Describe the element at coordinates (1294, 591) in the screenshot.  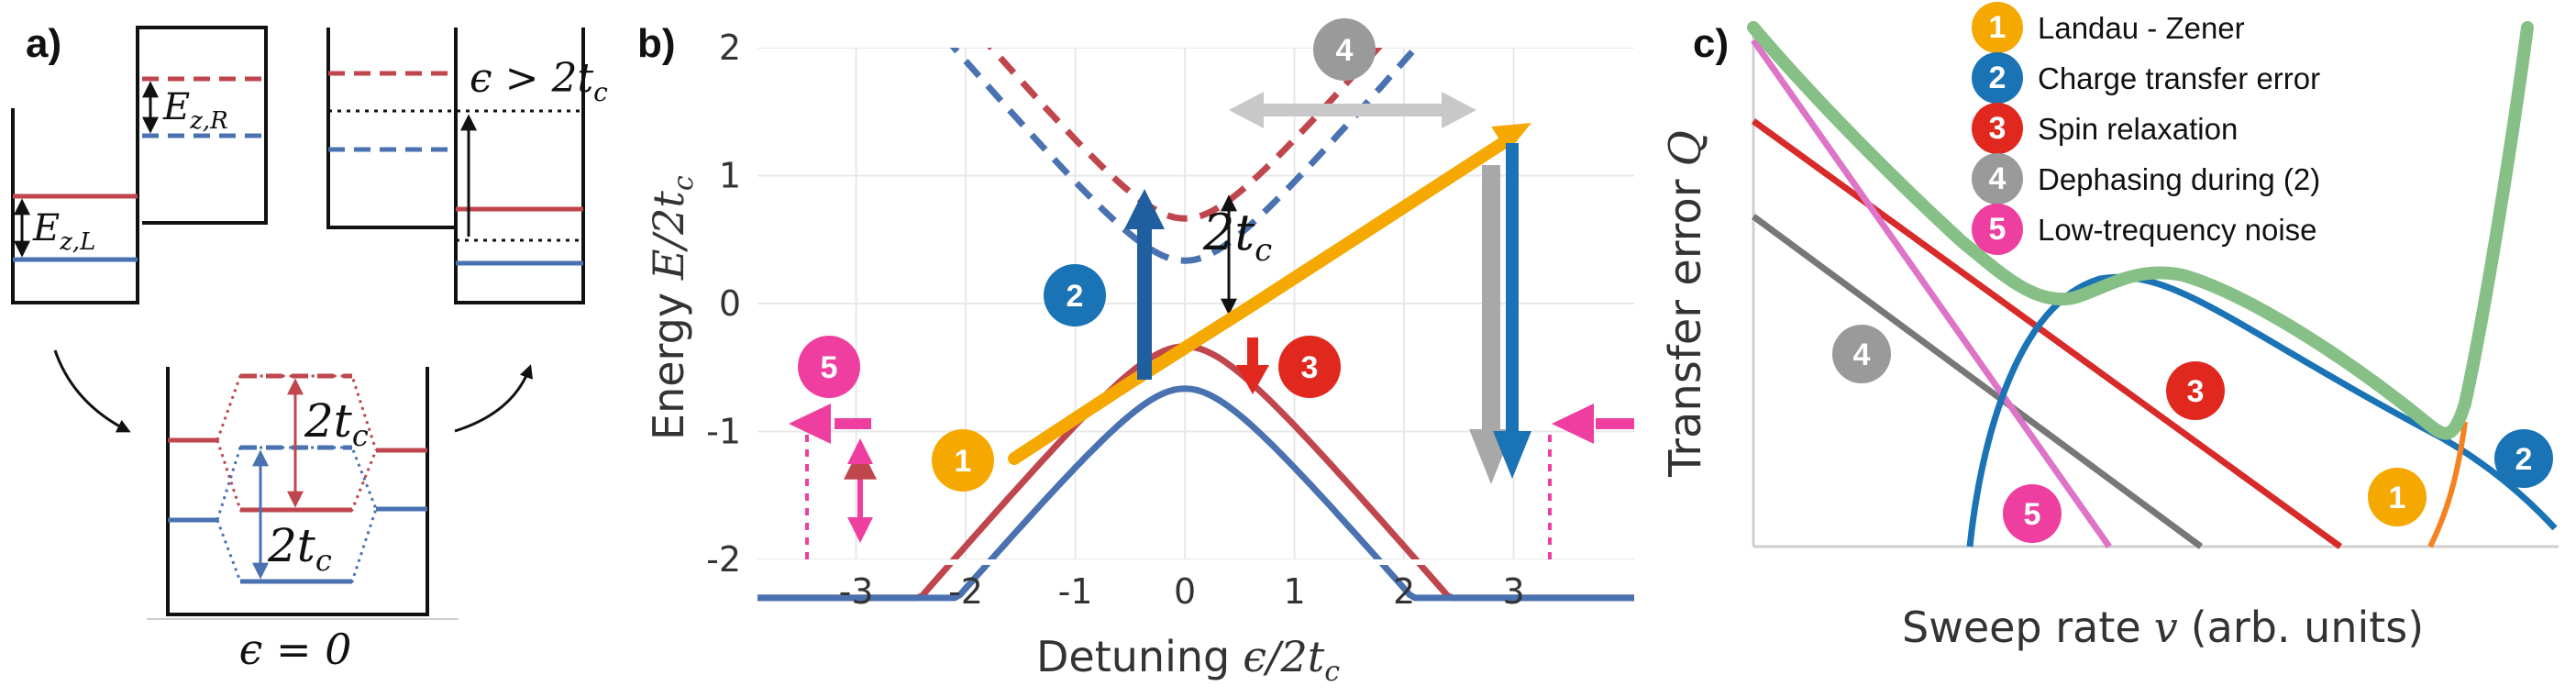
I see `x-tick-label: 1` at that location.